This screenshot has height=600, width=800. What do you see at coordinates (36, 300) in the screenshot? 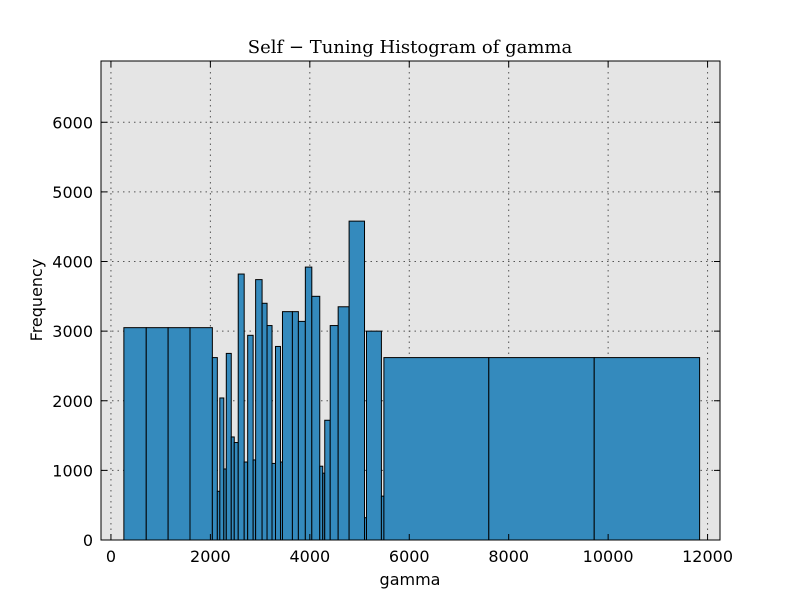
I see `y-axis-label: Frequency` at bounding box center [36, 300].